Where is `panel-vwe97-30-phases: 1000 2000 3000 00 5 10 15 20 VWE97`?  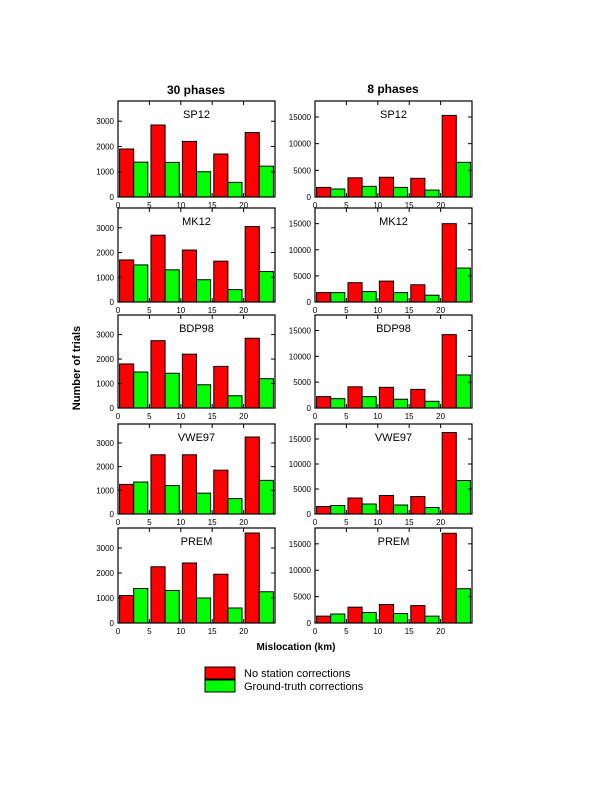
panel-vwe97-30-phases: 1000 2000 3000 00 5 10 15 20 VWE97 is located at coordinates (186, 475).